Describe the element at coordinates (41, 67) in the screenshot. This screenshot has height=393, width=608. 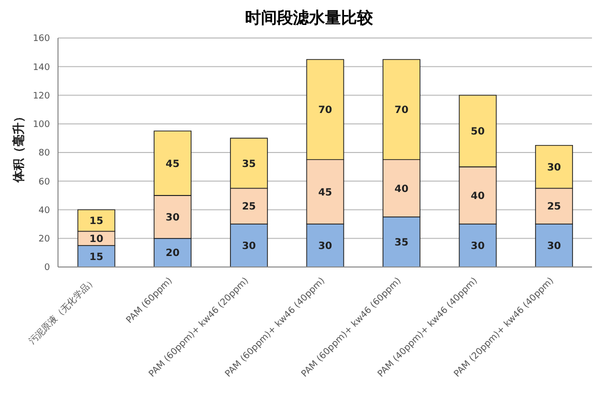
I see `y-tick-label: 140` at that location.